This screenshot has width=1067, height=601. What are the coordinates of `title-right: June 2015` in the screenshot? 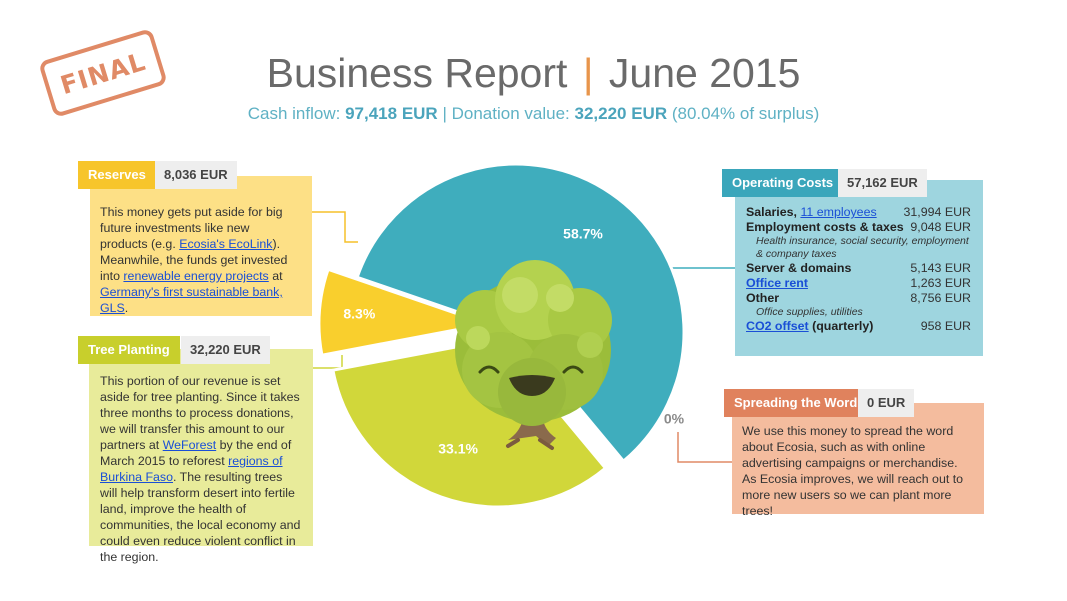 It's located at (704, 73).